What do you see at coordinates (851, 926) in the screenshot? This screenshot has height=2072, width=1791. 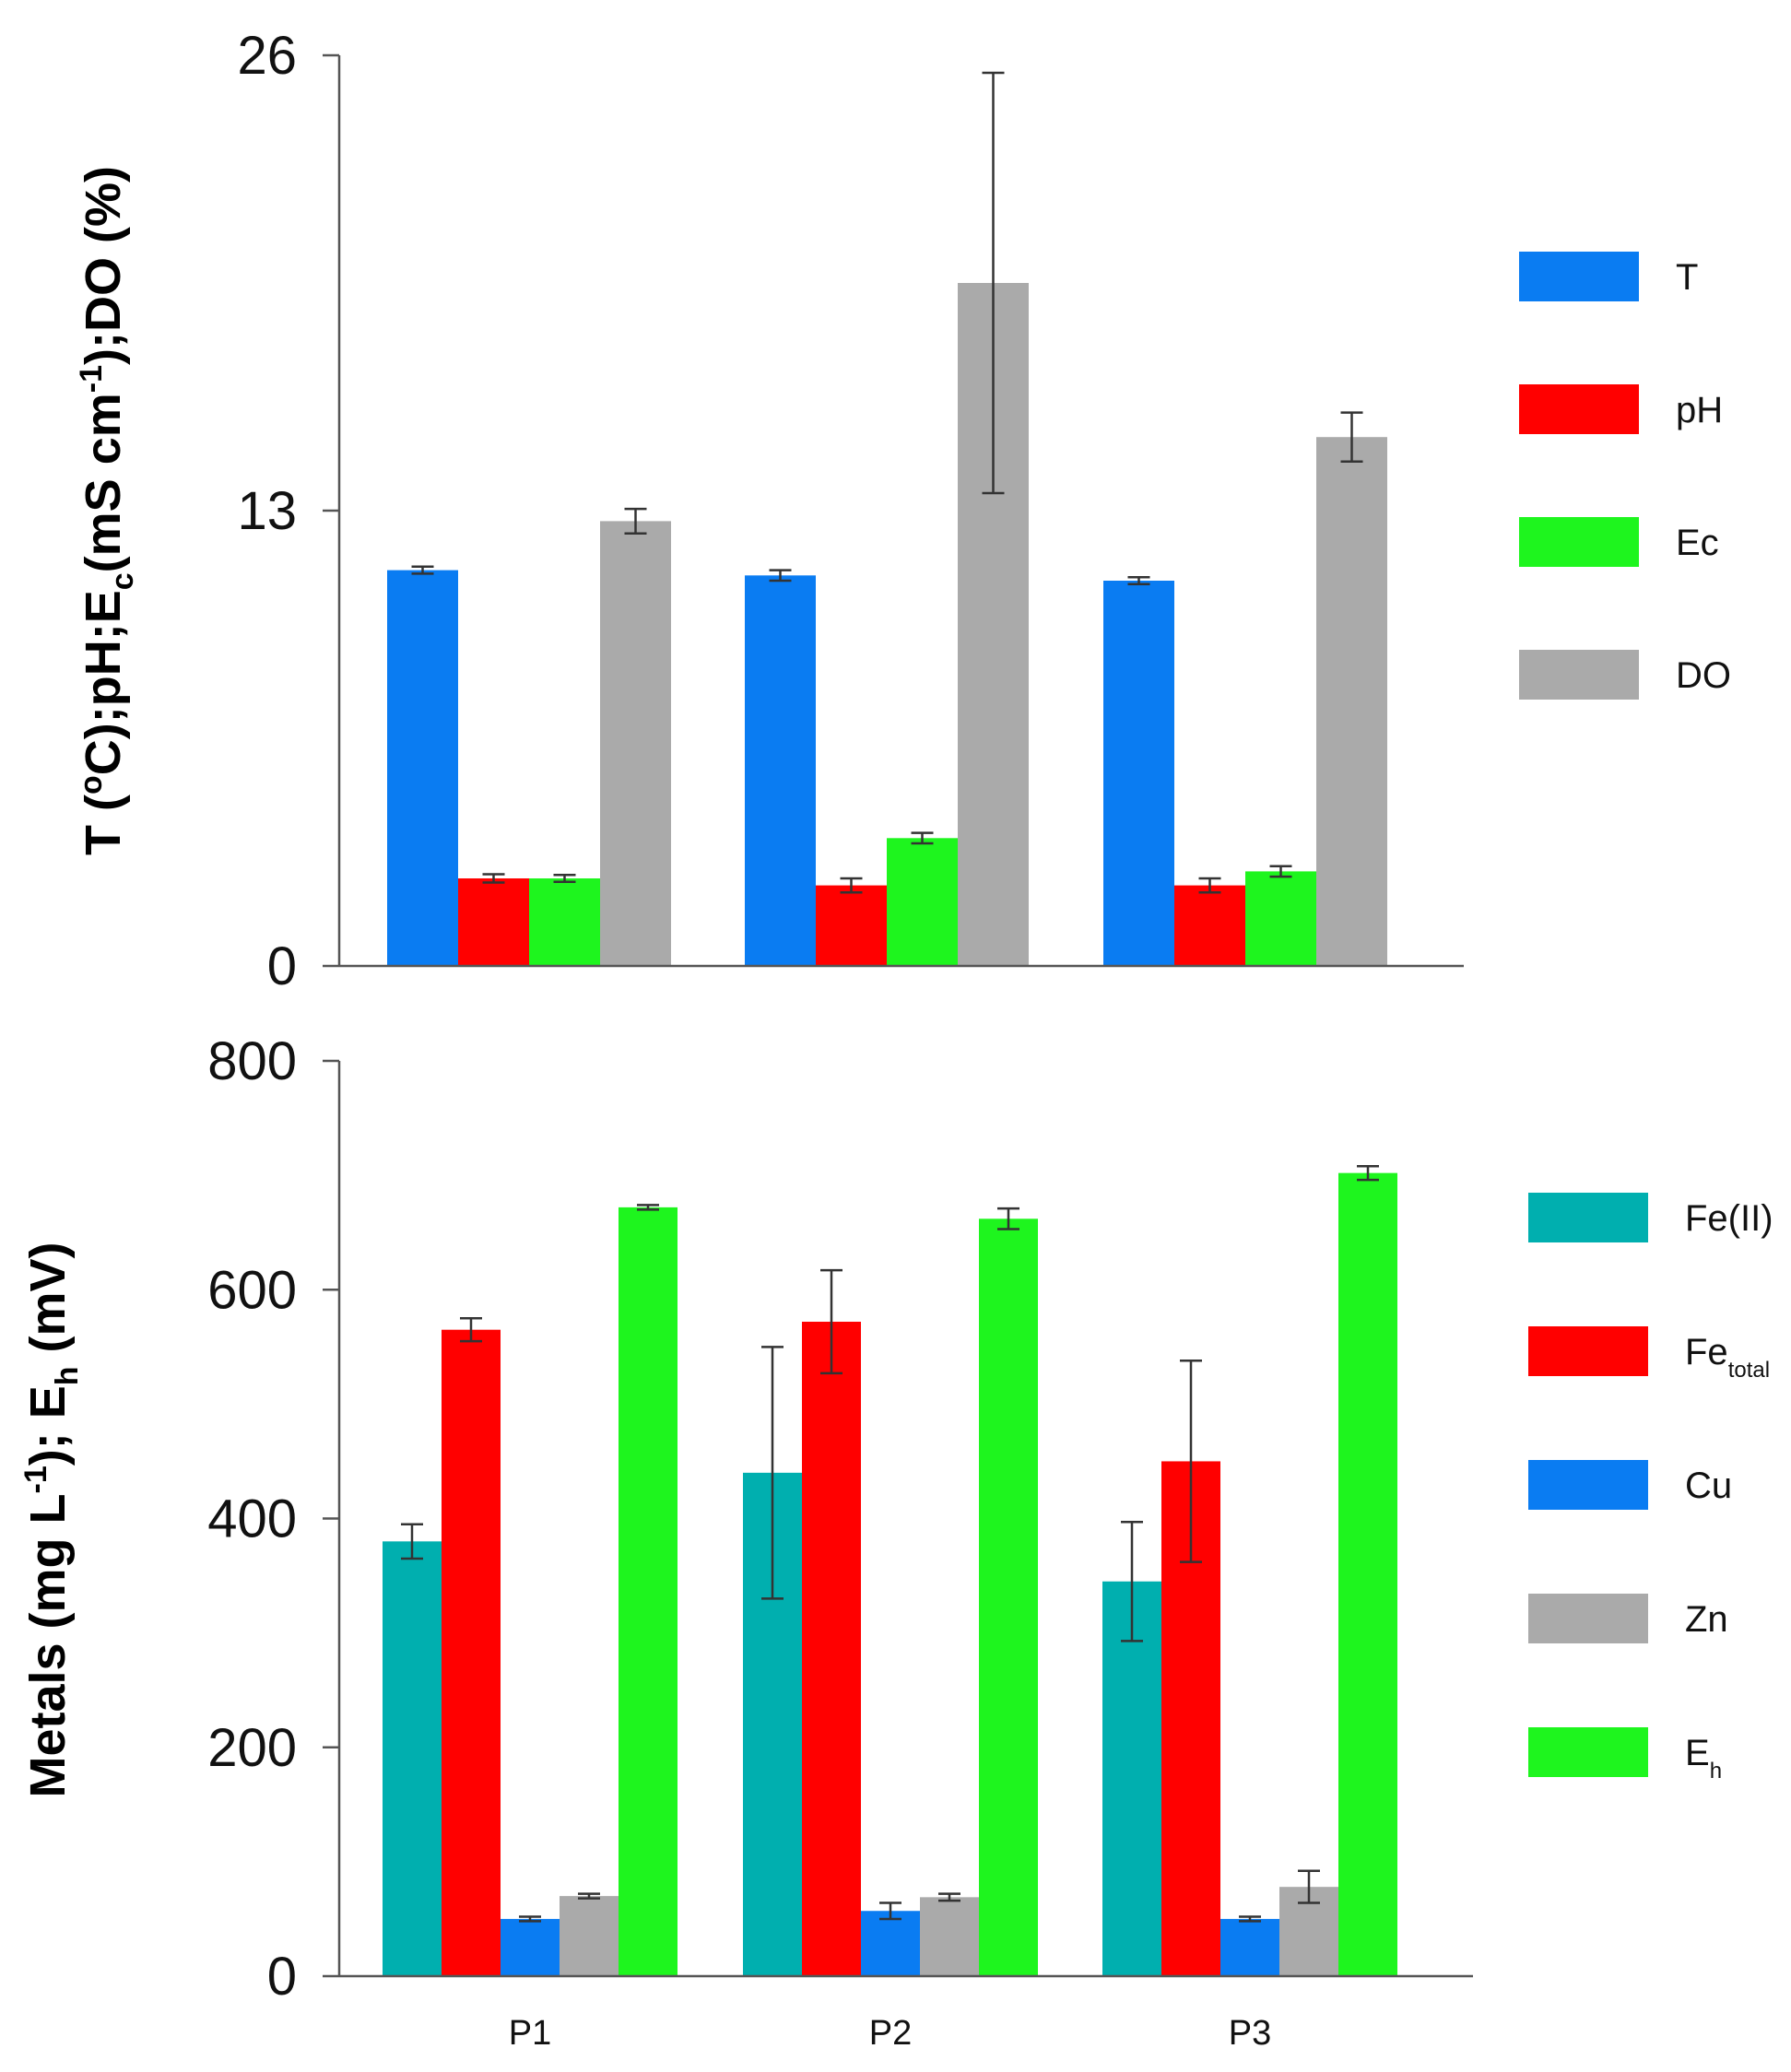 I see `bar-ph-p2` at bounding box center [851, 926].